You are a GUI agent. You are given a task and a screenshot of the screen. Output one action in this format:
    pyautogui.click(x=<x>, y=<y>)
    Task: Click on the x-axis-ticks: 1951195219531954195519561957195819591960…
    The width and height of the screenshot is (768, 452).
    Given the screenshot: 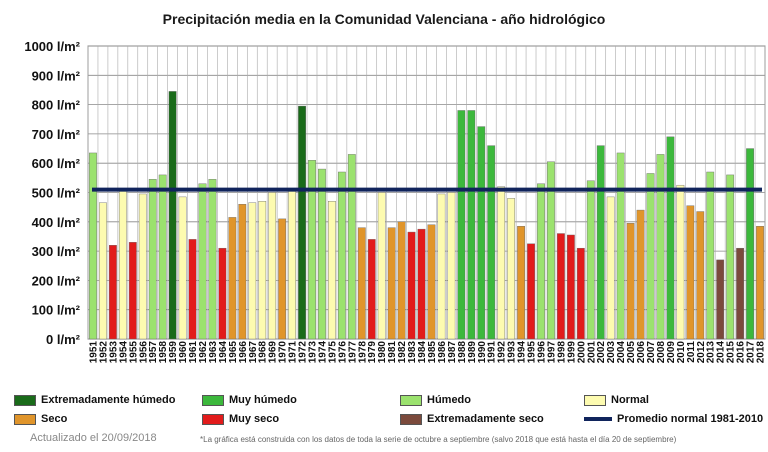 What is the action you would take?
    pyautogui.click(x=427, y=352)
    